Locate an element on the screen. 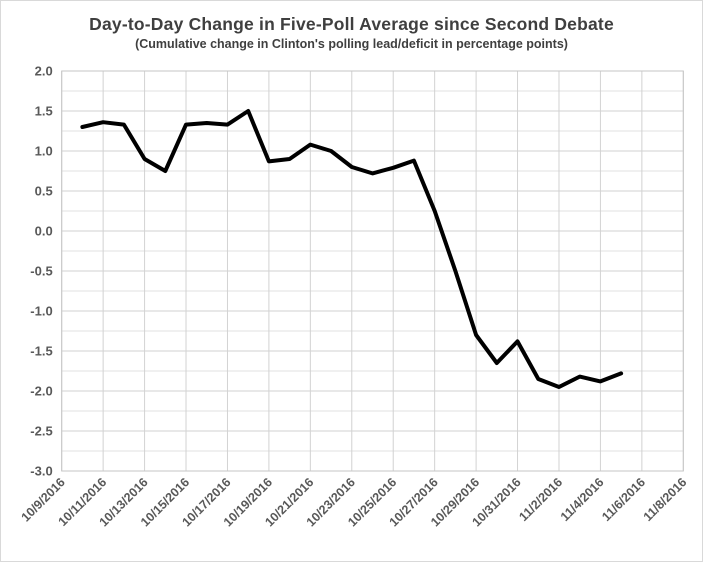  y-tick-label: -1.5 is located at coordinates (41, 351).